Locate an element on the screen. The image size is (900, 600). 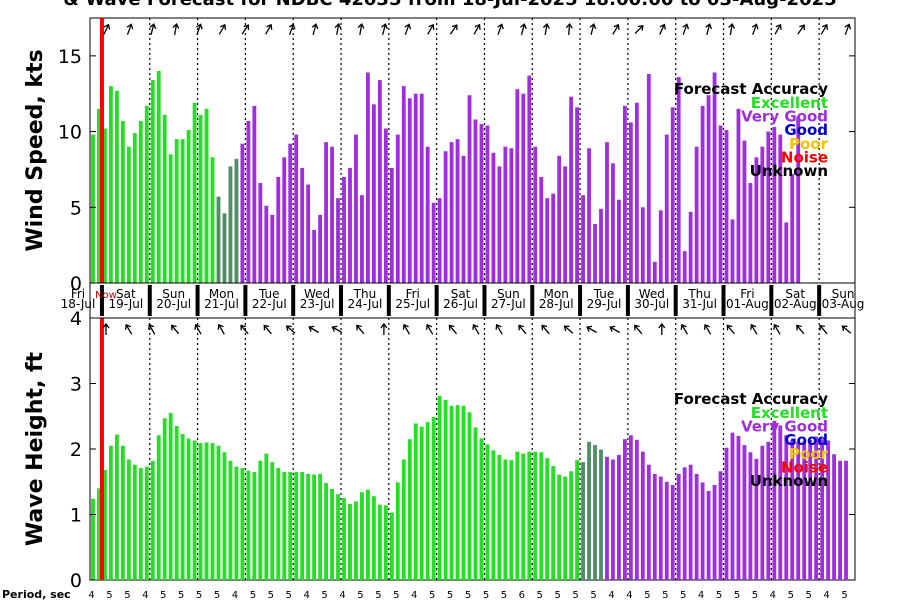
period-row-label: Period, sec is located at coordinates (36, 594).